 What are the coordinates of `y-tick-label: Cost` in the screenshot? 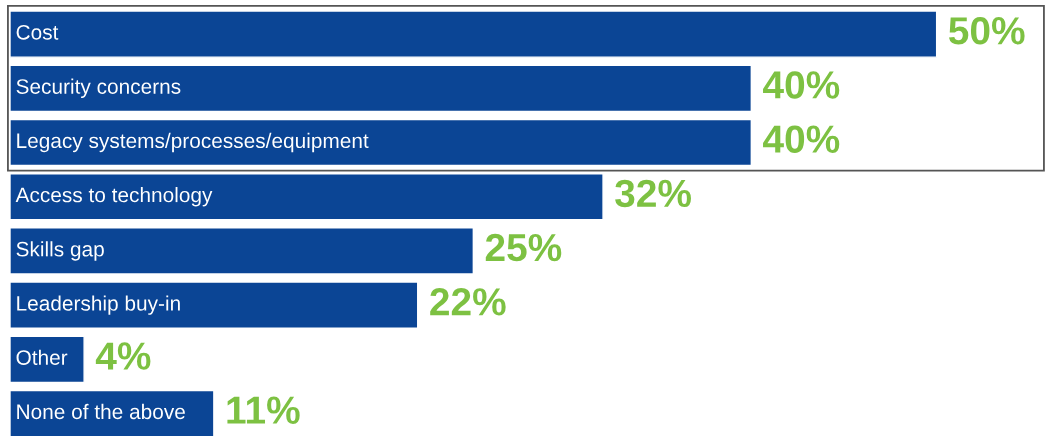 It's located at (37, 32).